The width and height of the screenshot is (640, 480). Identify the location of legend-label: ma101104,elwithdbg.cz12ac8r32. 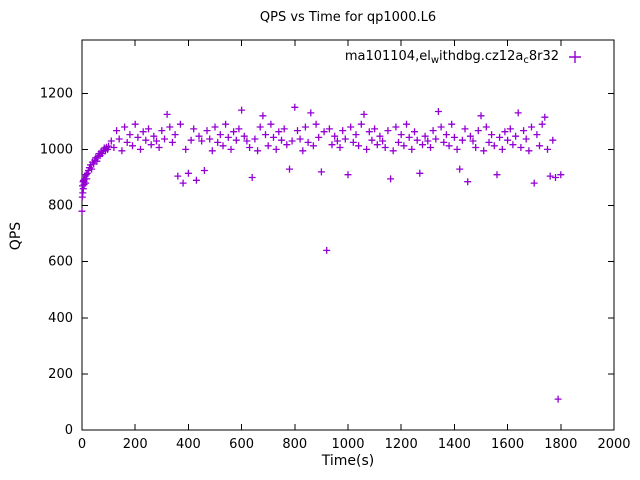
(452, 57).